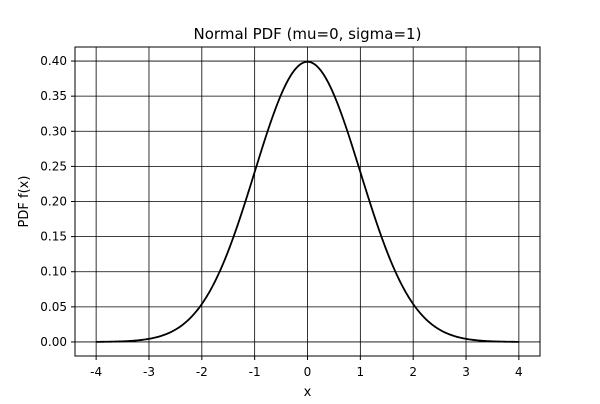  Describe the element at coordinates (466, 372) in the screenshot. I see `x-tick-label: 3` at that location.